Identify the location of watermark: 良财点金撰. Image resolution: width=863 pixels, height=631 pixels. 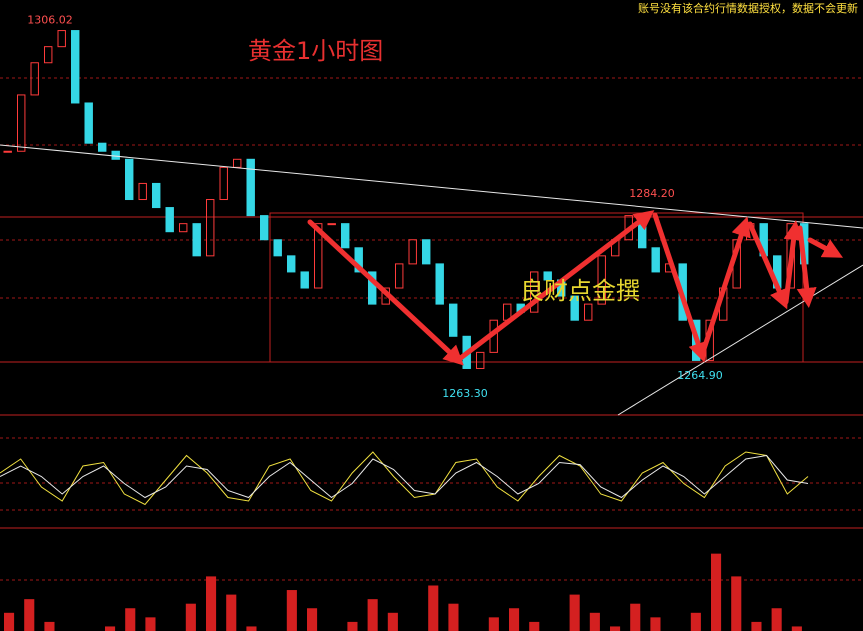
(580, 291).